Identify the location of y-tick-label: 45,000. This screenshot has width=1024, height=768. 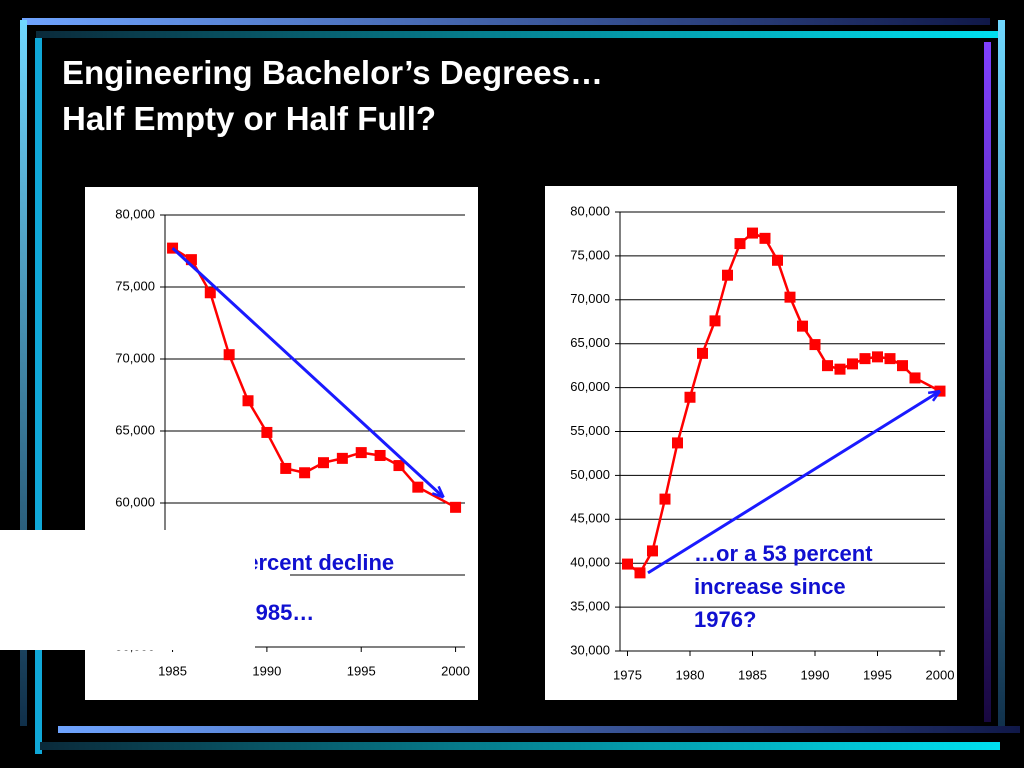
(590, 518).